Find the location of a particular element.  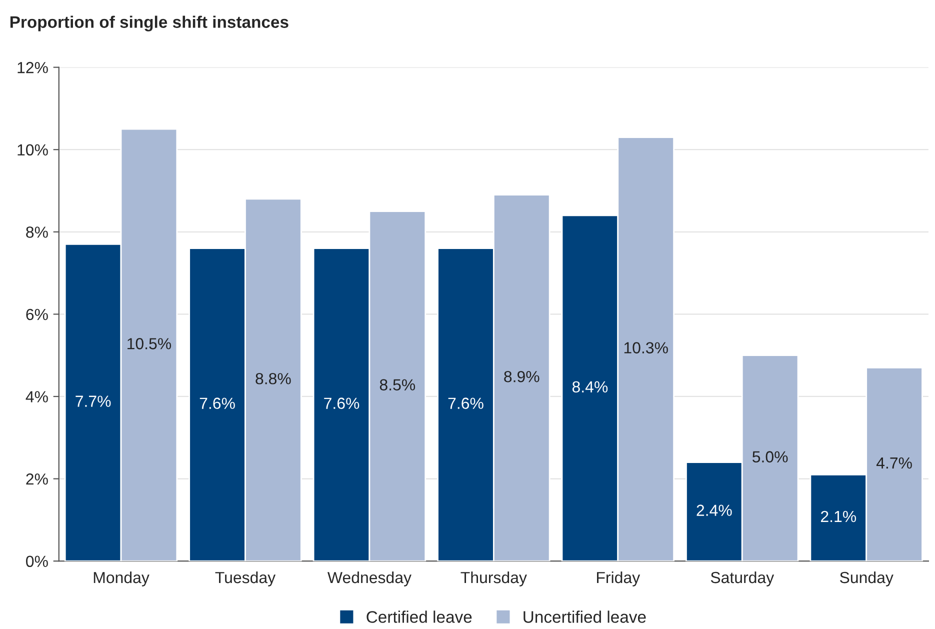

data-label: 10.5% is located at coordinates (150, 344).